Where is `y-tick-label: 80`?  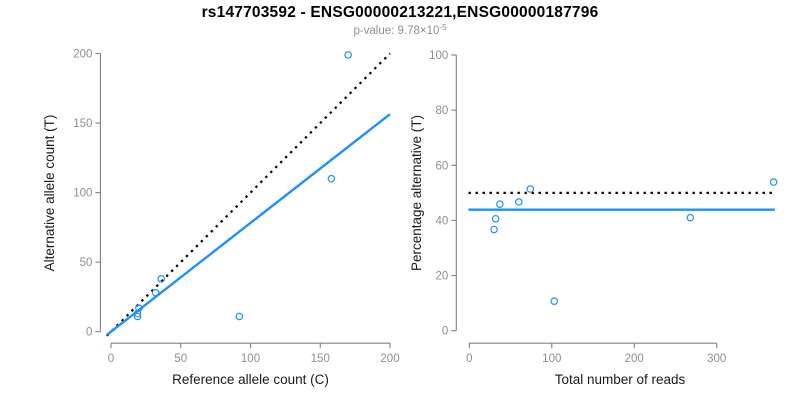
y-tick-label: 80 is located at coordinates (442, 111).